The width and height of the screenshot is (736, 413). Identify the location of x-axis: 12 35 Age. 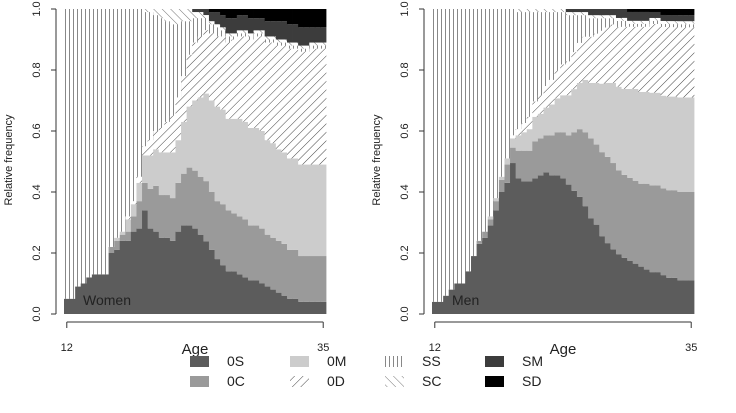
(195, 339).